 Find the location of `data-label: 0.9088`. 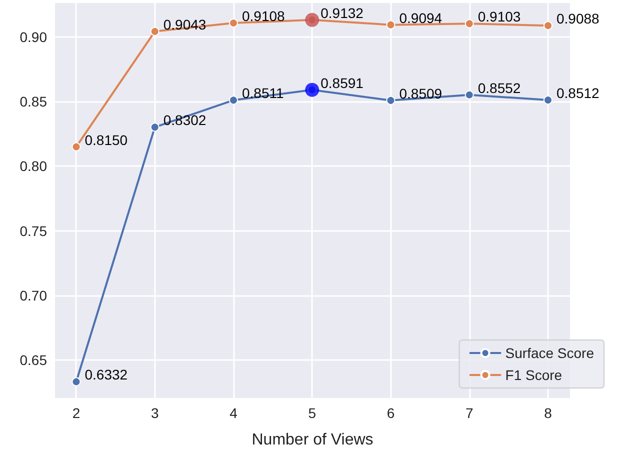

data-label: 0.9088 is located at coordinates (578, 18).